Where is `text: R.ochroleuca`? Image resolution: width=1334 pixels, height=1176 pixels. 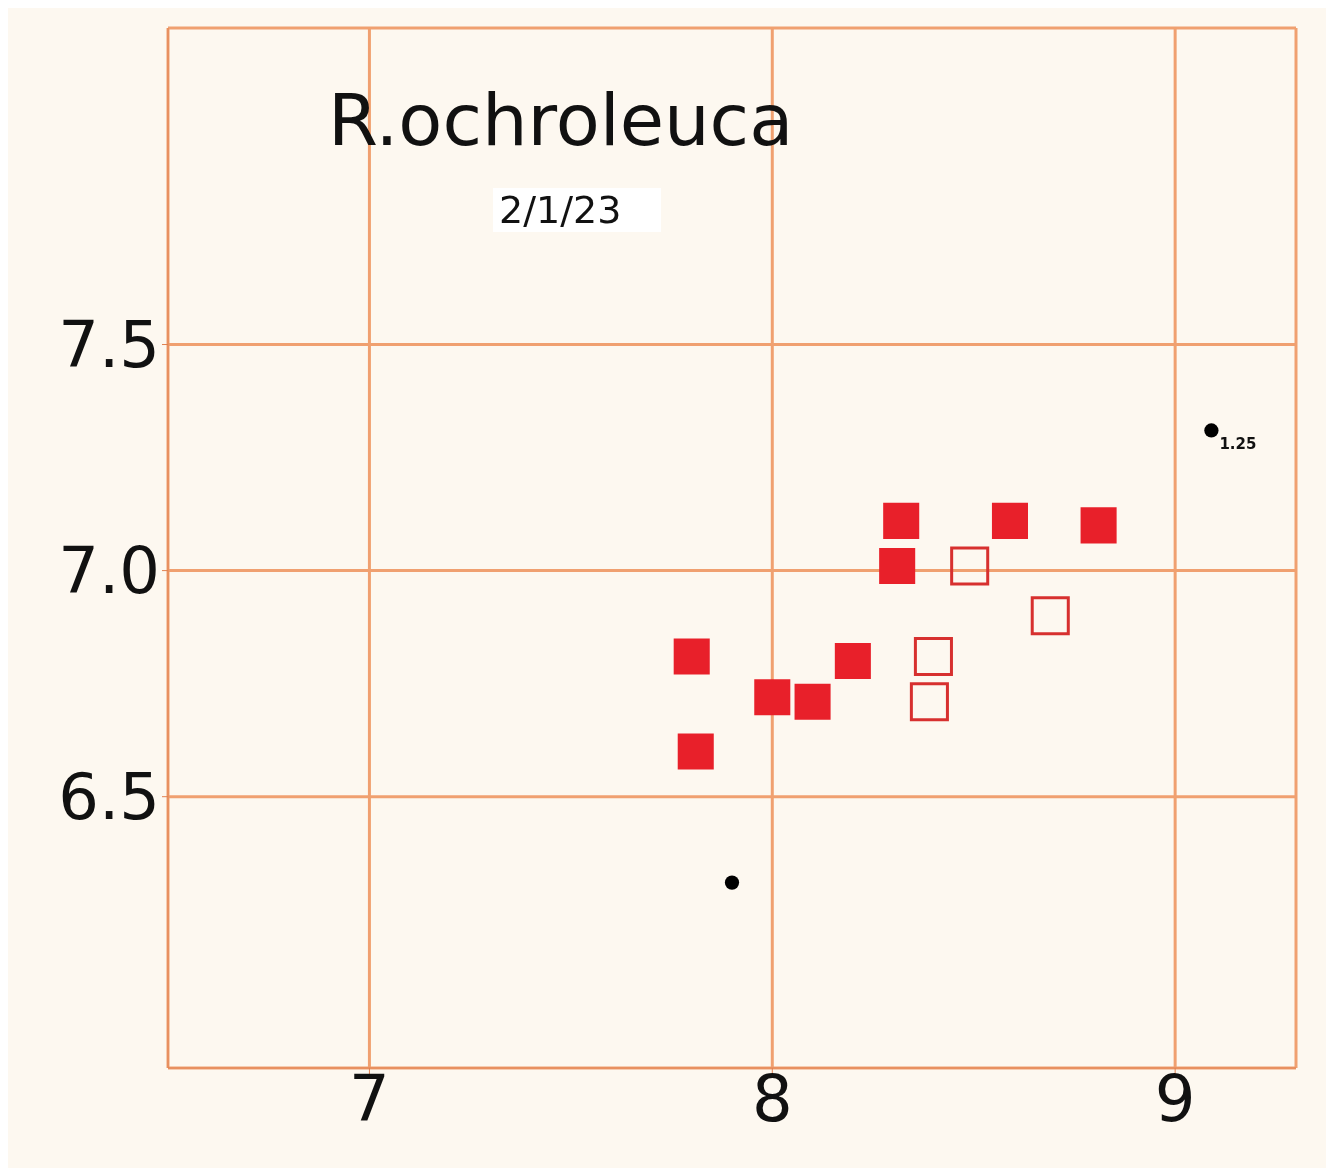
text: R.ochroleuca is located at coordinates (561, 120).